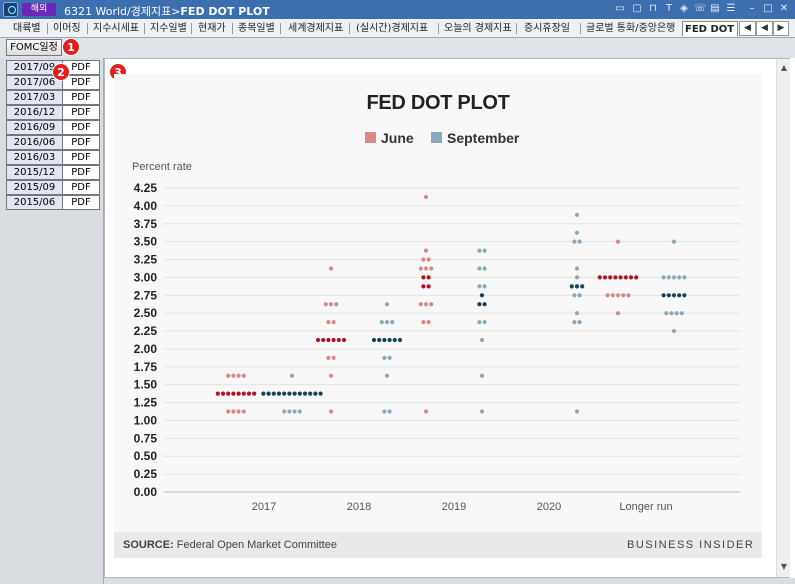  I want to click on date-cell: 2015/09, so click(34, 187).